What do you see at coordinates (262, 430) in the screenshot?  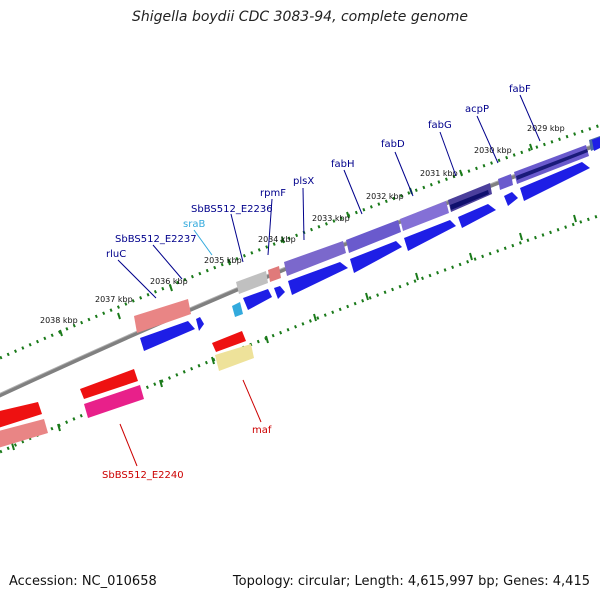 I see `gene-label-maf: maf` at bounding box center [262, 430].